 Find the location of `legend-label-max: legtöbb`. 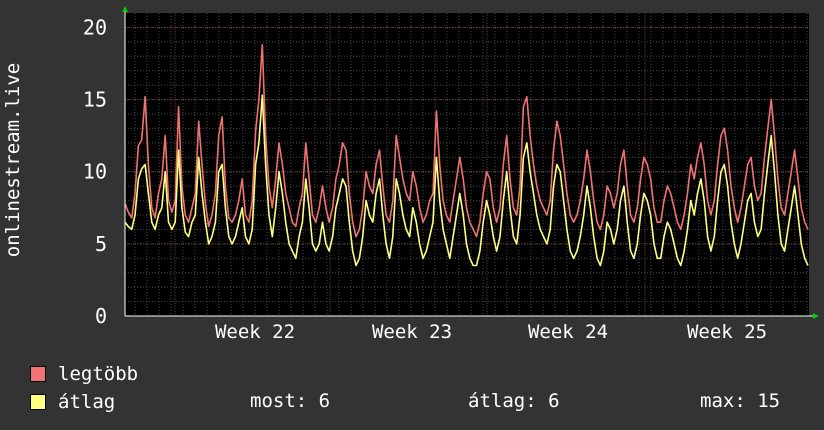

legend-label-max: legtöbb is located at coordinates (98, 374).